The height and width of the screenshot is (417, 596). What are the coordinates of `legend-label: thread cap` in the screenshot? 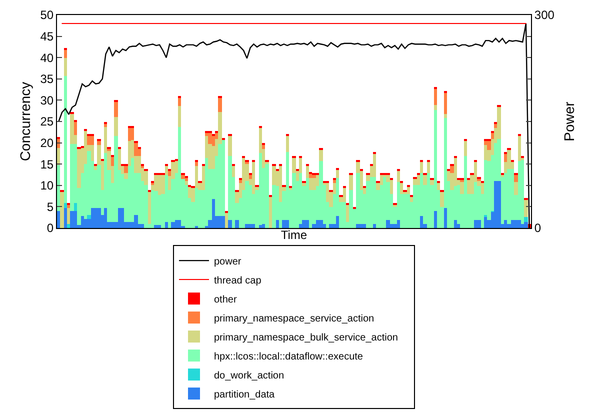 It's located at (238, 280).